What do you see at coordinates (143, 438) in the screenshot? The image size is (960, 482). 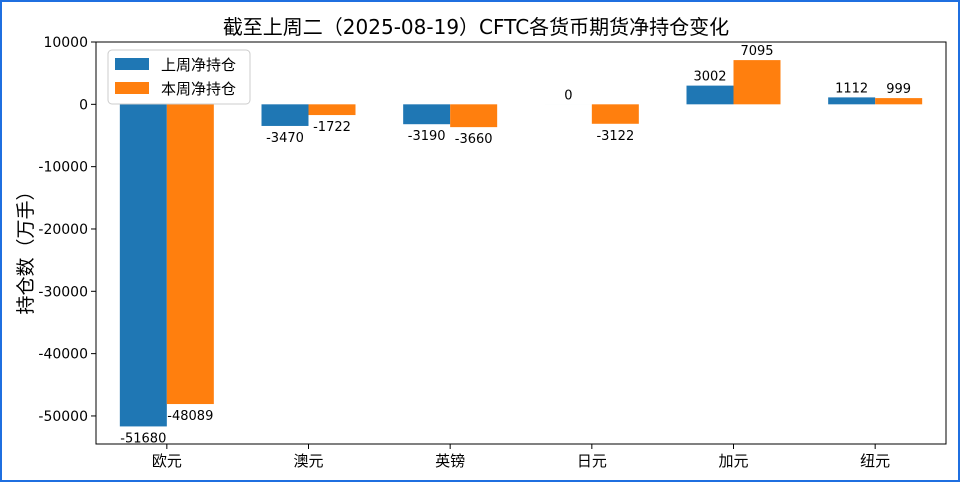 I see `data-label: -51680` at bounding box center [143, 438].